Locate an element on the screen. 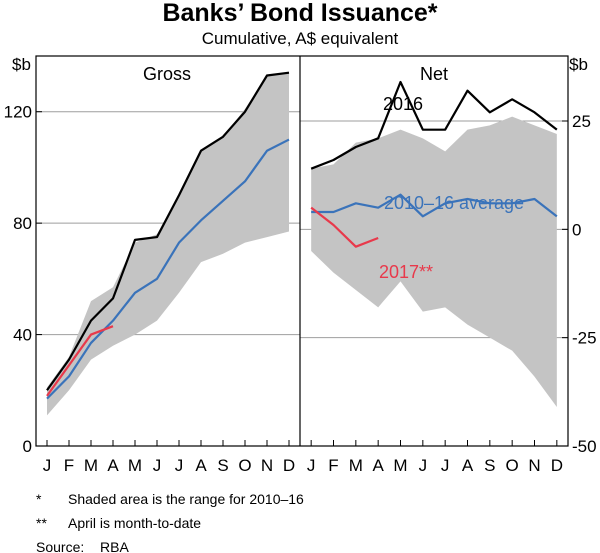 The image size is (600, 553). gross-x-tick-label: S is located at coordinates (222, 465).